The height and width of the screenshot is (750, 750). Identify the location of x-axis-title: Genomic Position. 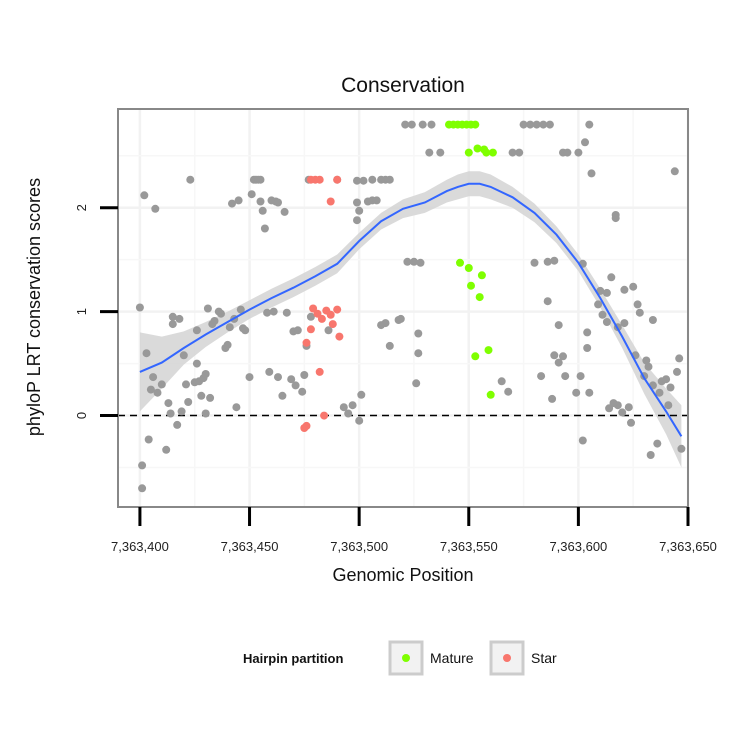
(402, 575).